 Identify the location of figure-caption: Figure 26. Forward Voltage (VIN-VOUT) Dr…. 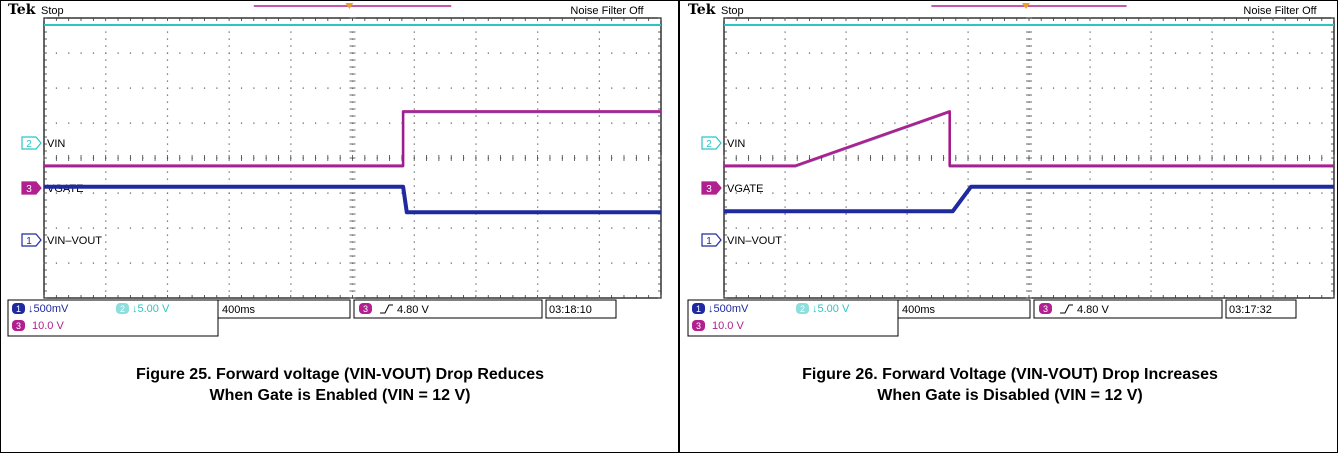
(1010, 385).